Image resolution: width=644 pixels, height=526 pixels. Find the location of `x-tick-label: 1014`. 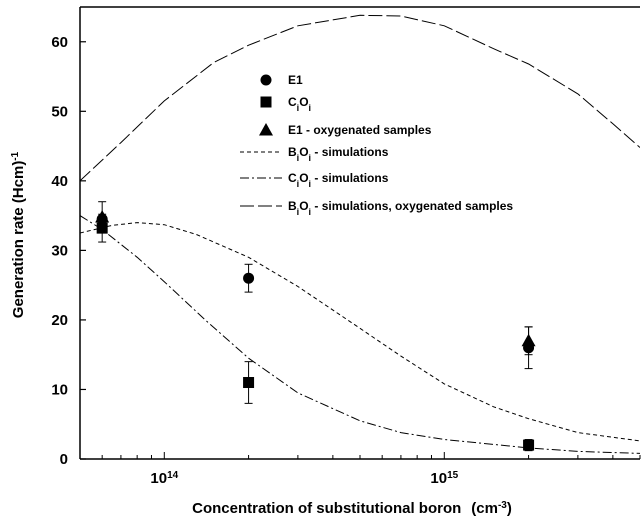

x-tick-label: 1014 is located at coordinates (164, 479).